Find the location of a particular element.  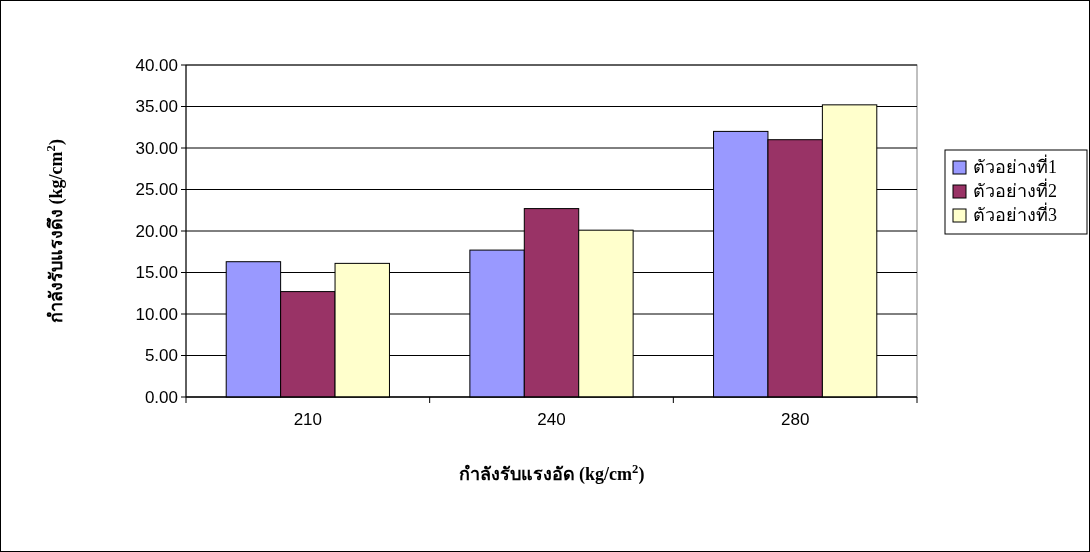

y-tick-label: 15.00 is located at coordinates (156, 273).